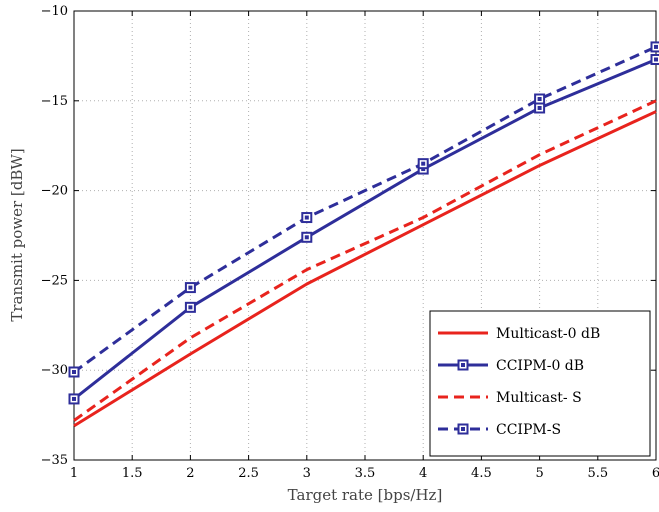  Describe the element at coordinates (539, 398) in the screenshot. I see `legend-label-3: Multicast- S` at that location.